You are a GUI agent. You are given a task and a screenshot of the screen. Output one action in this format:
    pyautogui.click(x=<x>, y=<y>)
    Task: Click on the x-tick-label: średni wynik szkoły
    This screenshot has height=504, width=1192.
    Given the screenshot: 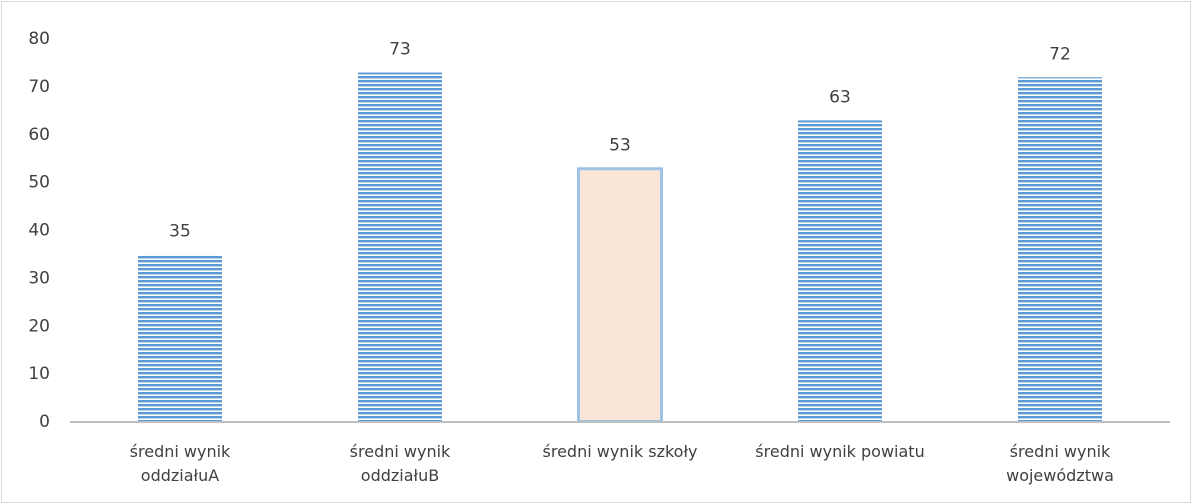 What is the action you would take?
    pyautogui.click(x=620, y=451)
    